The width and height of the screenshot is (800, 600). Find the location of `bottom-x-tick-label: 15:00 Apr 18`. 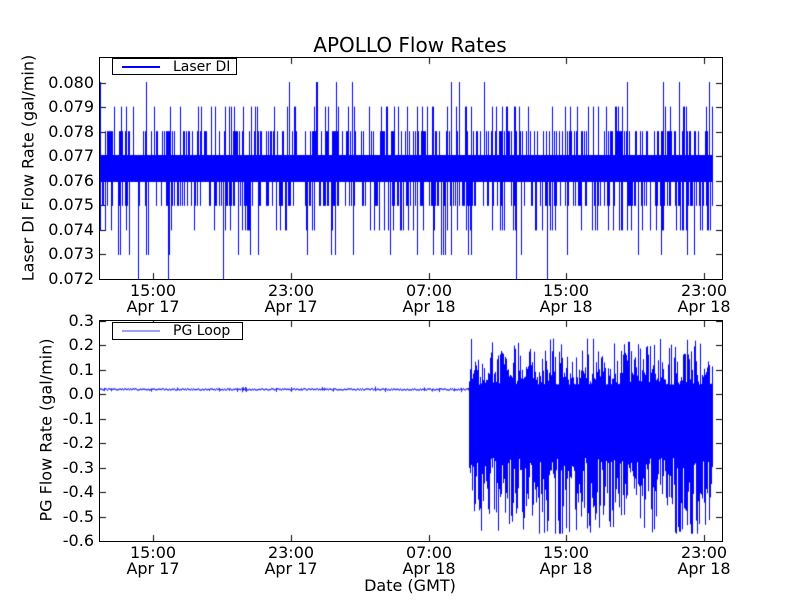

bottom-x-tick-label: 15:00 Apr 18 is located at coordinates (566, 560).